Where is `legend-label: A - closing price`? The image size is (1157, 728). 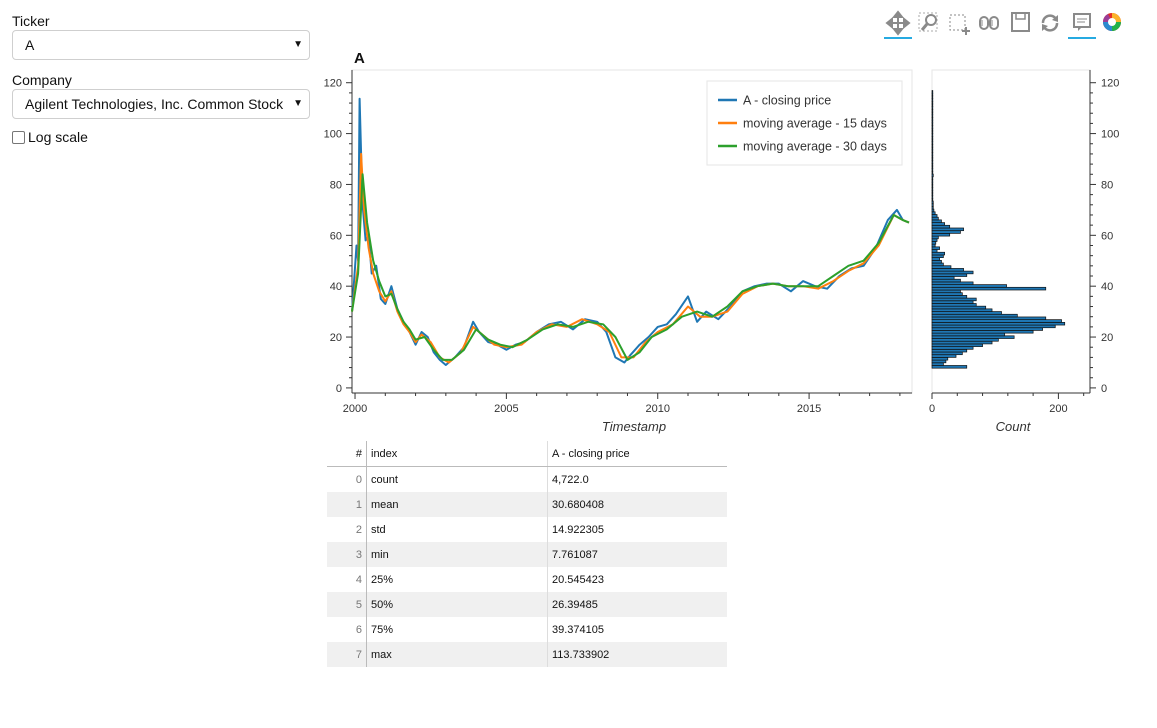 legend-label: A - closing price is located at coordinates (787, 101).